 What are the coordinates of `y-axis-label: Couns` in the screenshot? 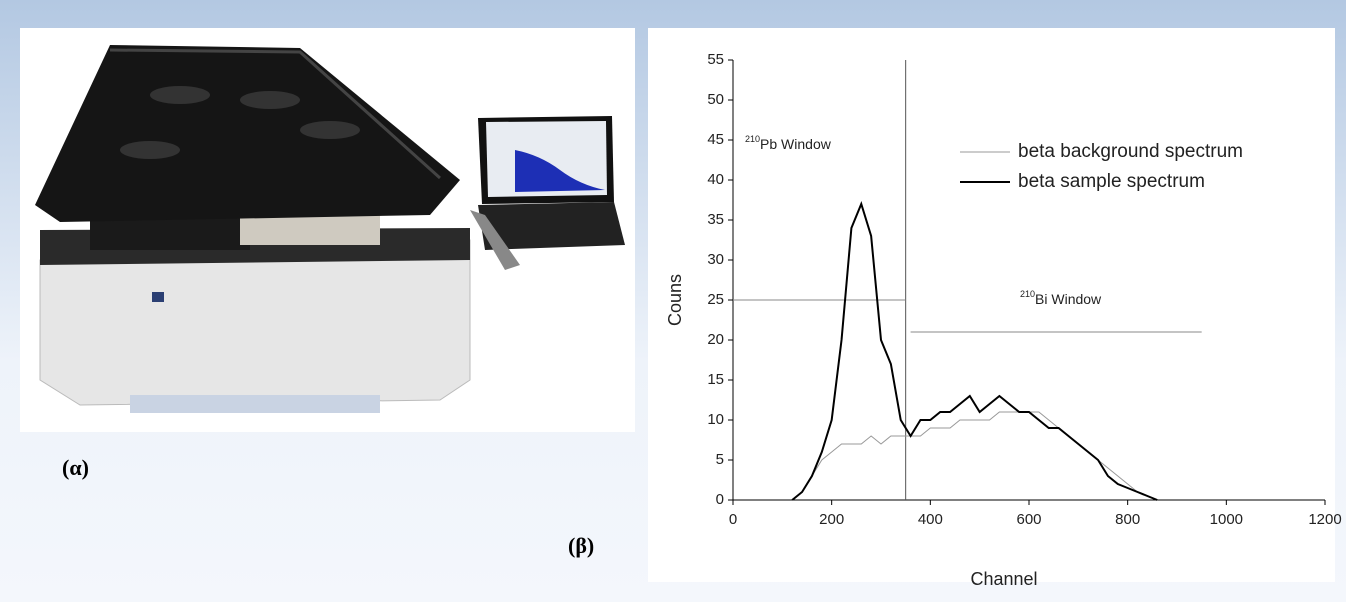 It's located at (675, 300).